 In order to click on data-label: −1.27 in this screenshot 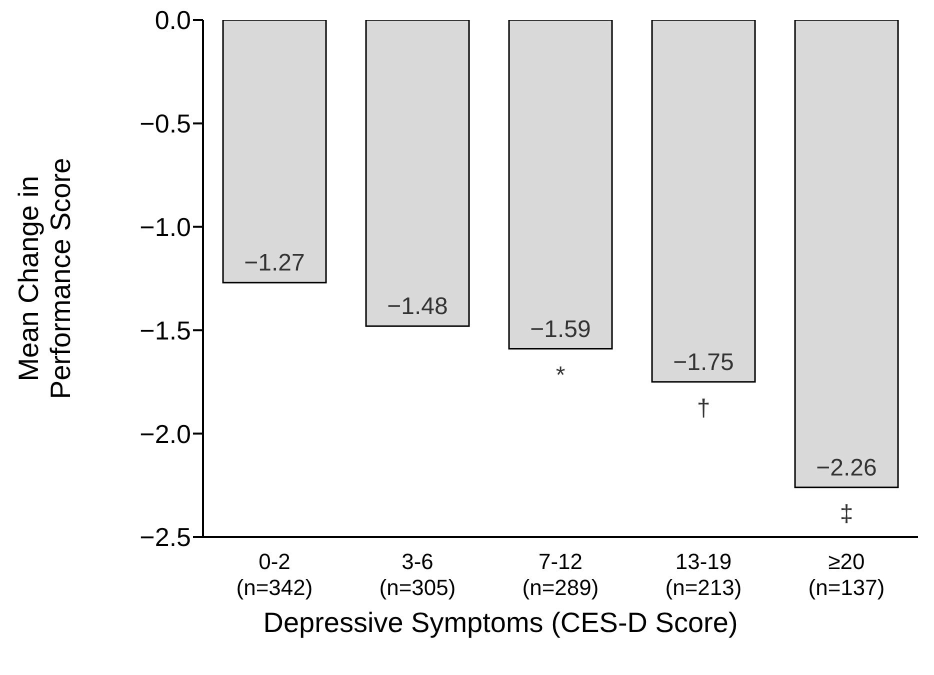, I will do `click(274, 263)`.